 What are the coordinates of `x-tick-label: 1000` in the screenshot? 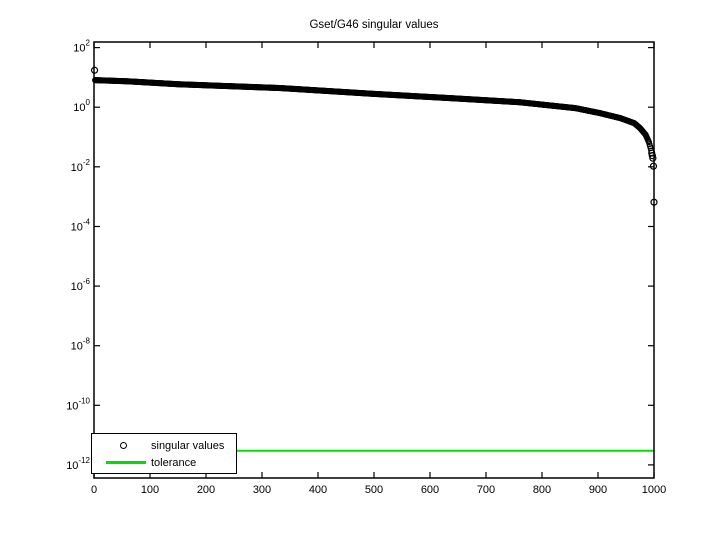 It's located at (654, 490).